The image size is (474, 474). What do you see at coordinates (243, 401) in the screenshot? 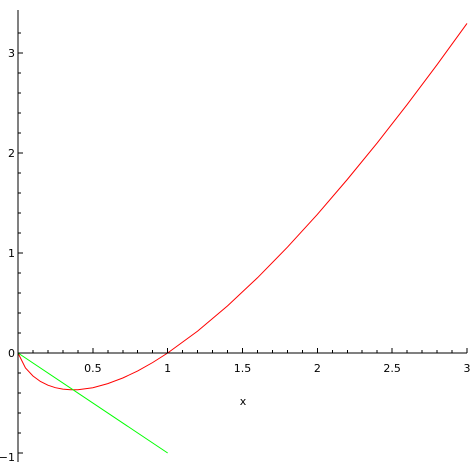
I see `x-axis-title: x` at bounding box center [243, 401].